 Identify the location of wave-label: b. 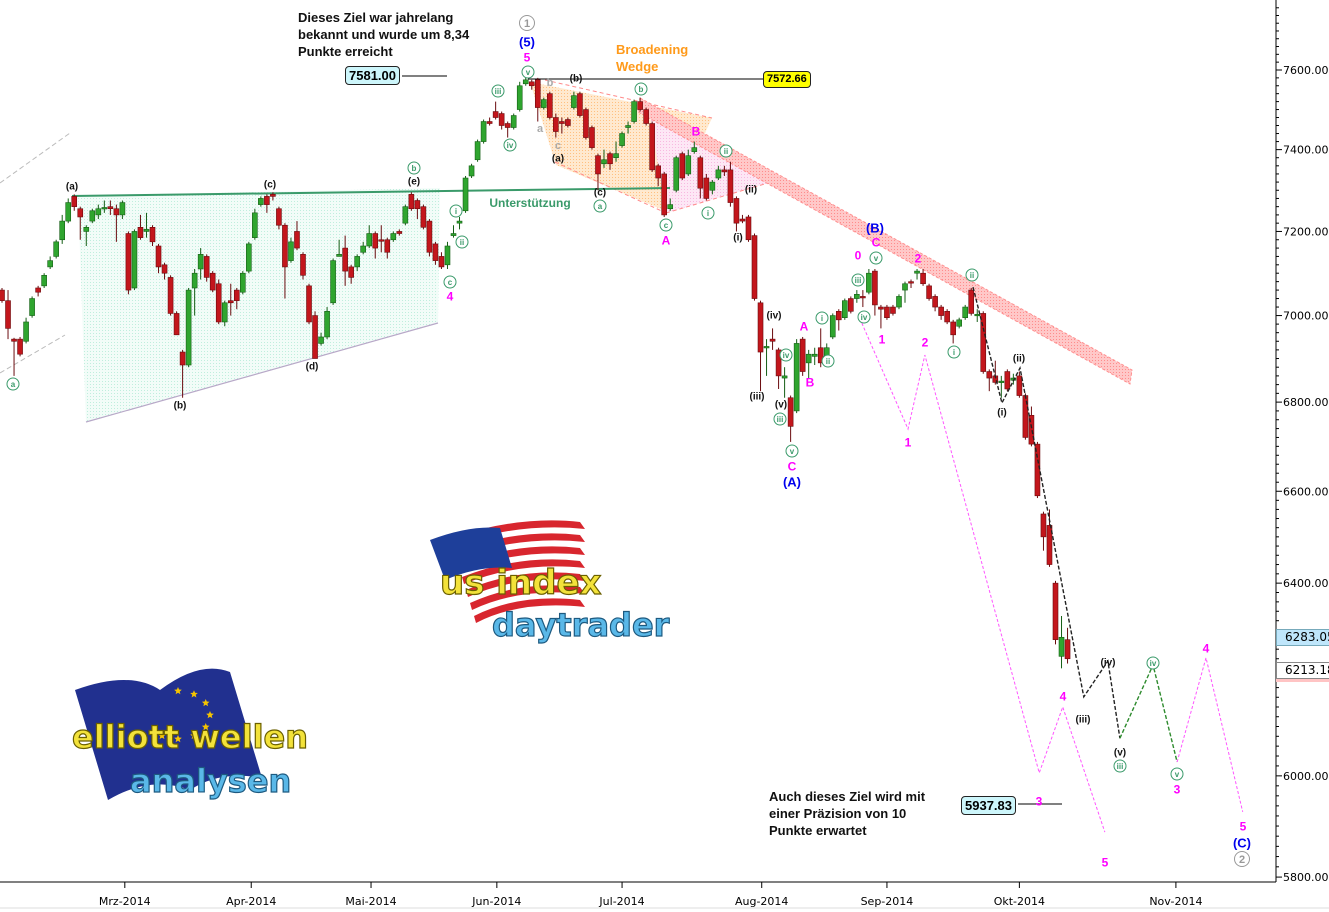
(641, 89).